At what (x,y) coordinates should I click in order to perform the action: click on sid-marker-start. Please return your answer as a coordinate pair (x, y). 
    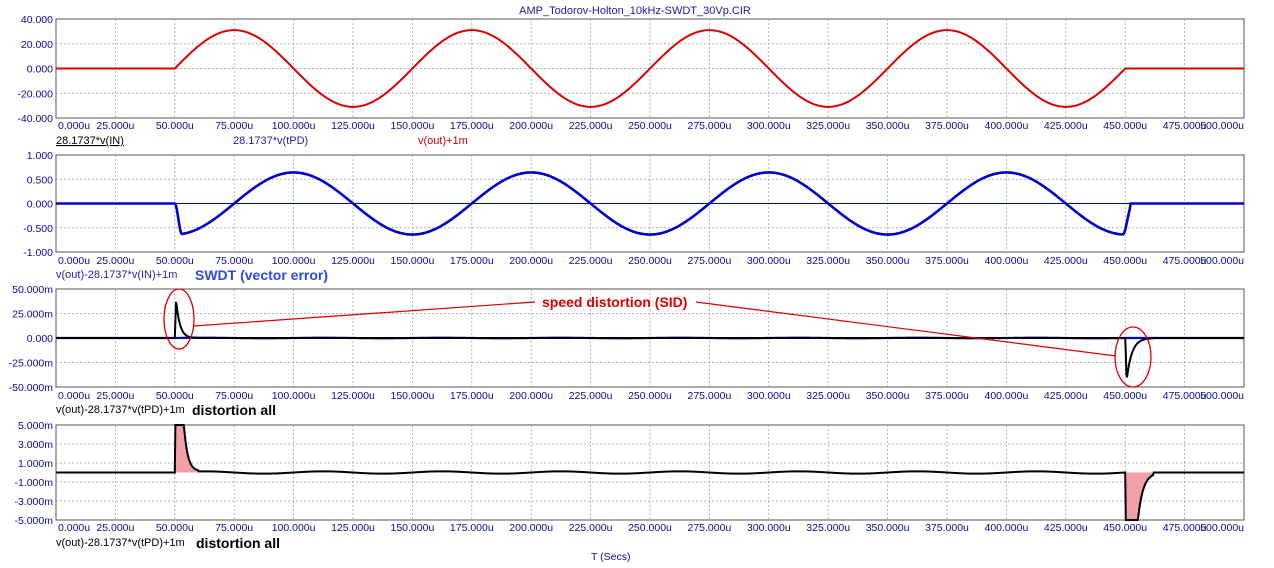
    Looking at the image, I should click on (179, 319).